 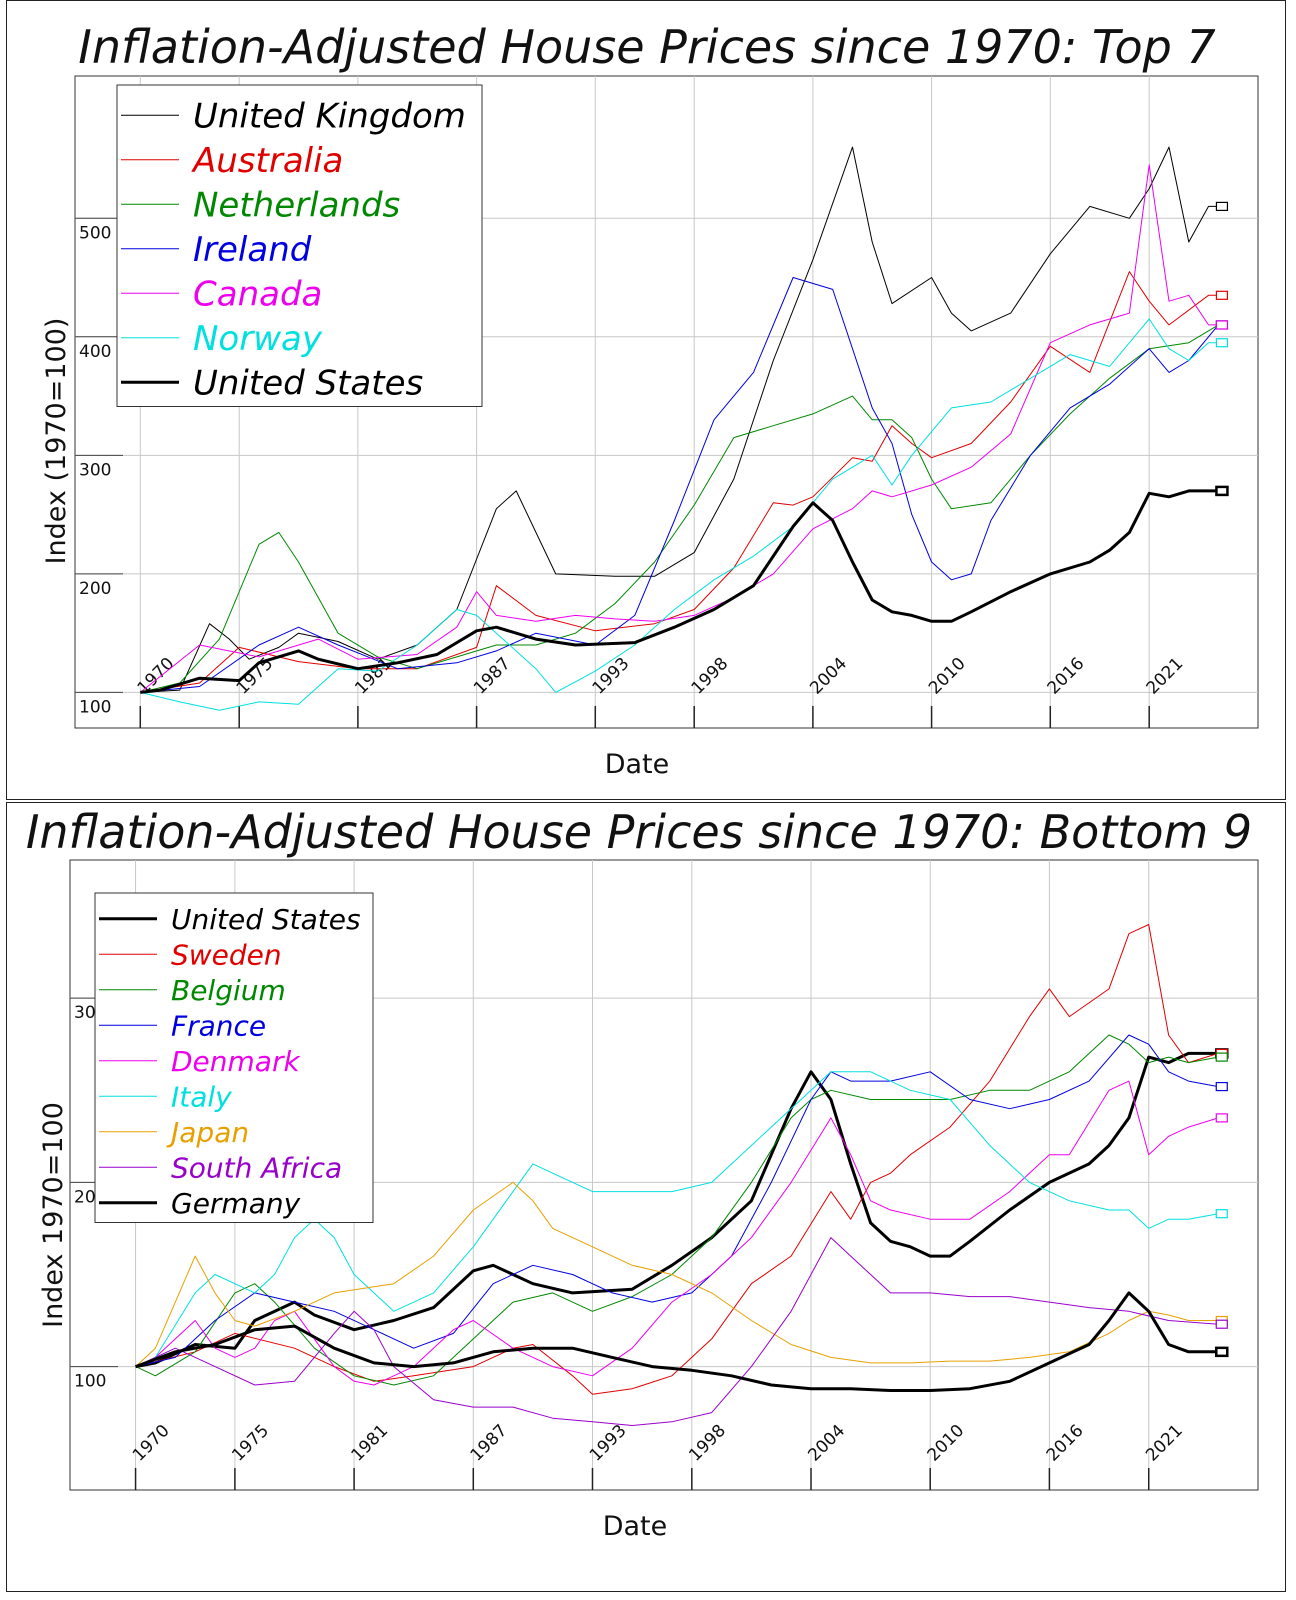 What do you see at coordinates (95, 233) in the screenshot?
I see `top-y-tick-label: 500` at bounding box center [95, 233].